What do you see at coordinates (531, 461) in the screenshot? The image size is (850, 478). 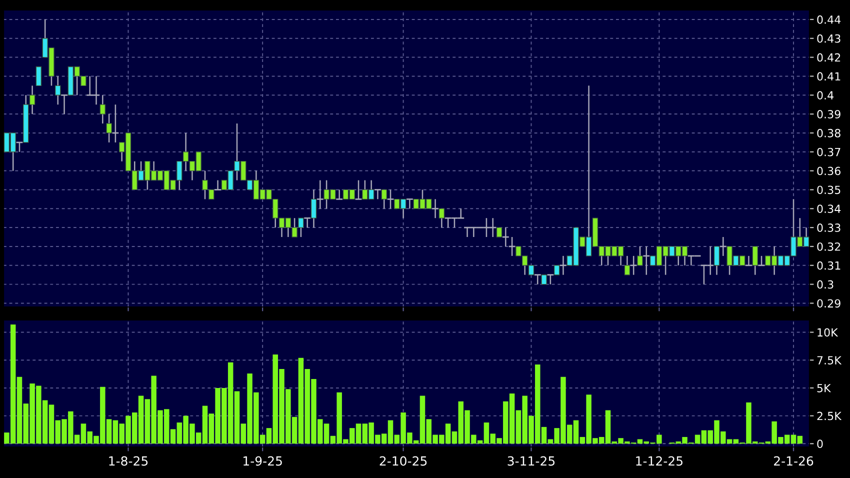 I see `x-tick-label: 3-11-25` at bounding box center [531, 461].